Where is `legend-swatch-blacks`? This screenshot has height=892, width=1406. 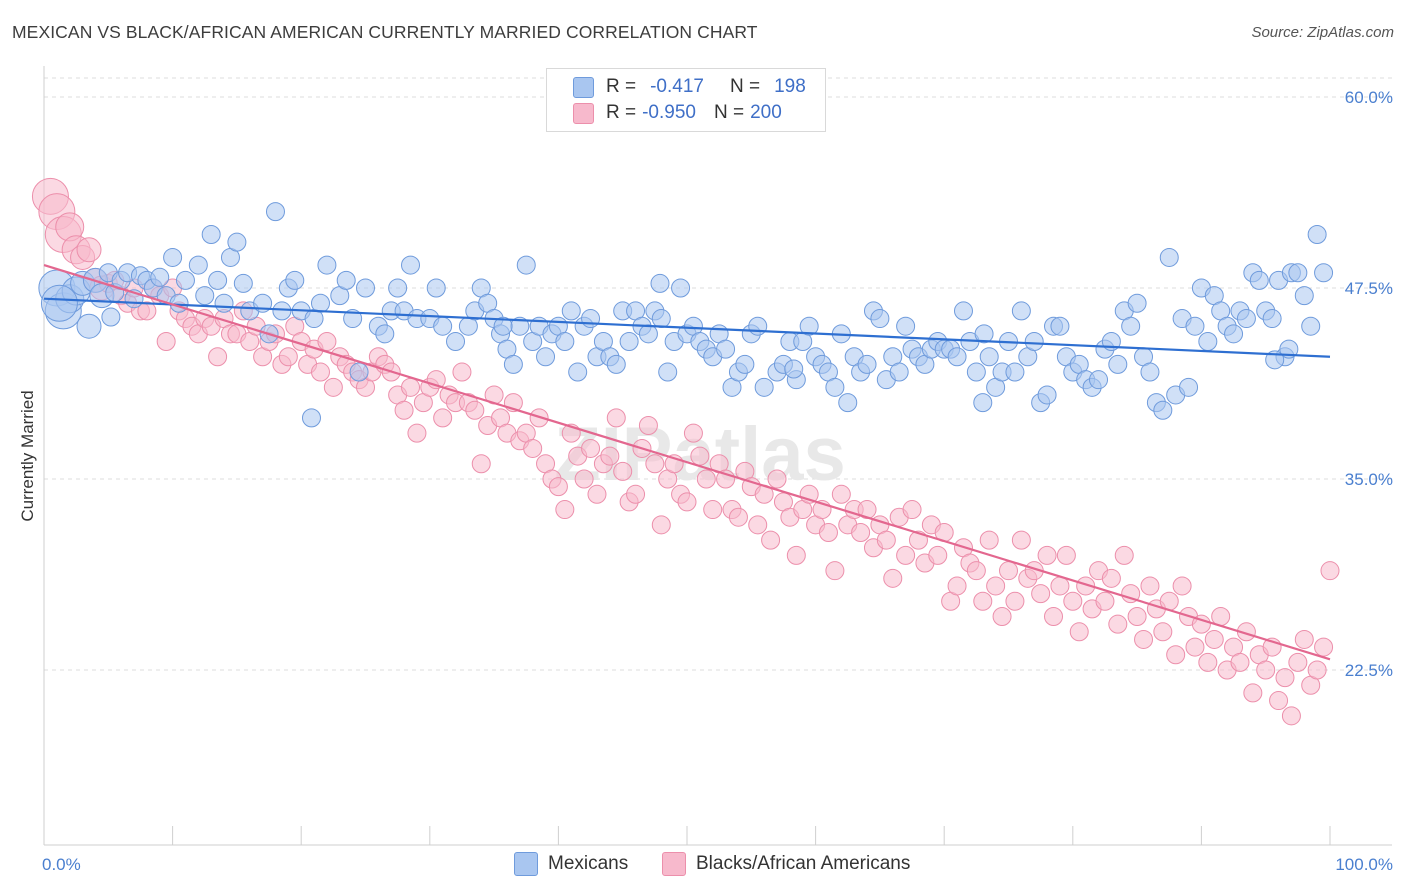 legend-swatch-blacks is located at coordinates (674, 864).